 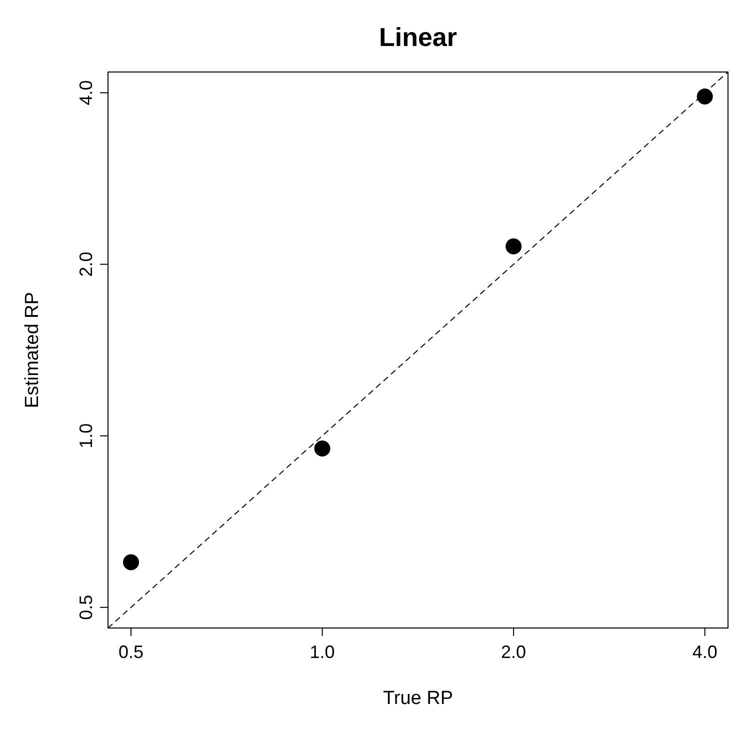 What do you see at coordinates (86, 93) in the screenshot?
I see `y-tick-label: 4.0` at bounding box center [86, 93].